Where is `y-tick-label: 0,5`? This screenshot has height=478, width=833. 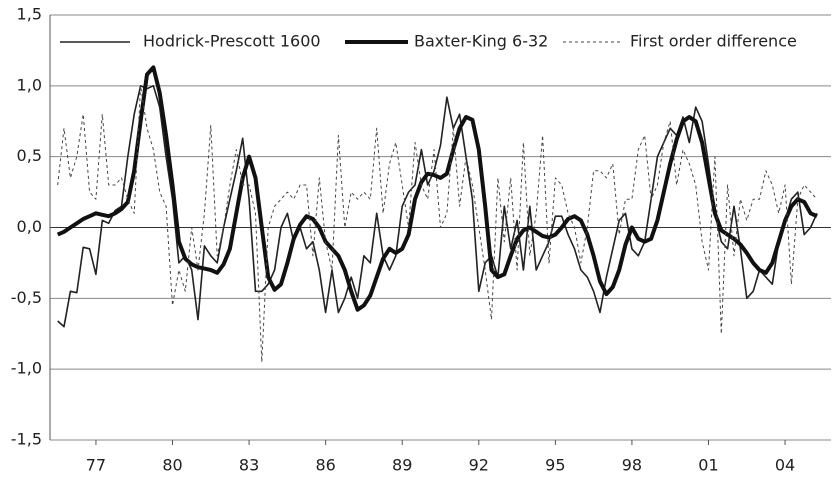 y-tick-label: 0,5 is located at coordinates (29, 155).